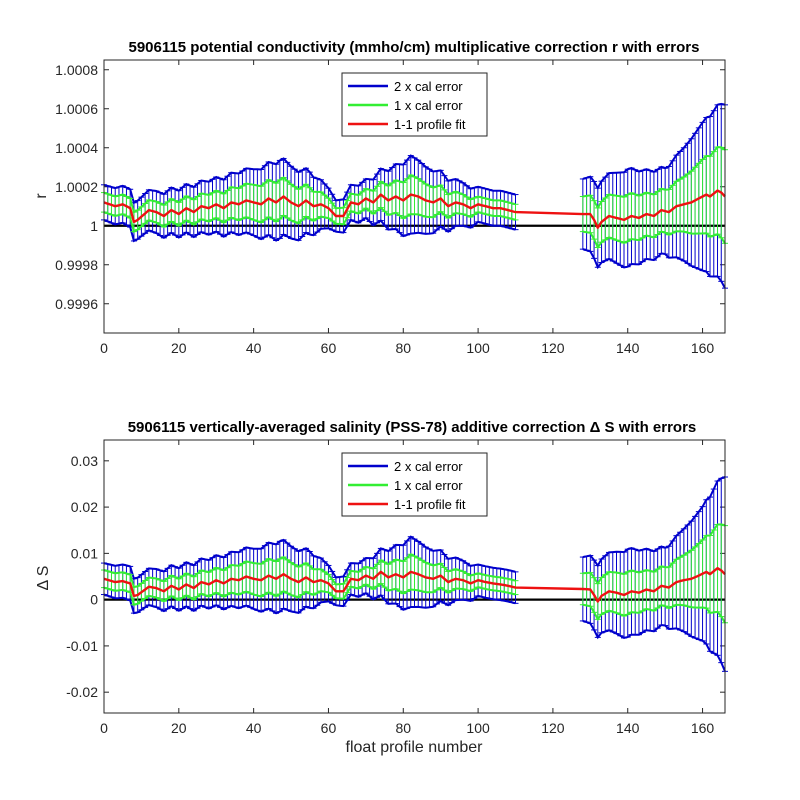 This screenshot has height=800, width=800. I want to click on bottom-y-tick-label: 0.03, so click(84, 461).